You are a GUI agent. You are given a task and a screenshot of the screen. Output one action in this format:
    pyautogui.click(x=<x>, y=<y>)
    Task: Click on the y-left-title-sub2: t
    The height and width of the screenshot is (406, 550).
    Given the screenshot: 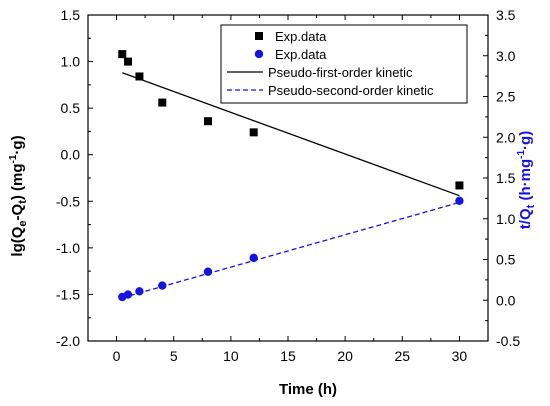 What is the action you would take?
    pyautogui.click(x=23, y=202)
    